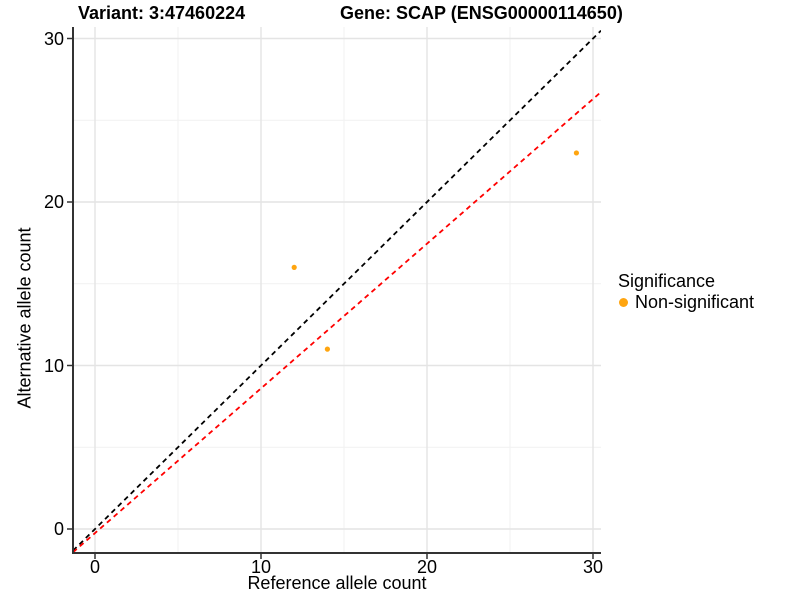  What do you see at coordinates (53, 202) in the screenshot?
I see `y-tick-label: 20` at bounding box center [53, 202].